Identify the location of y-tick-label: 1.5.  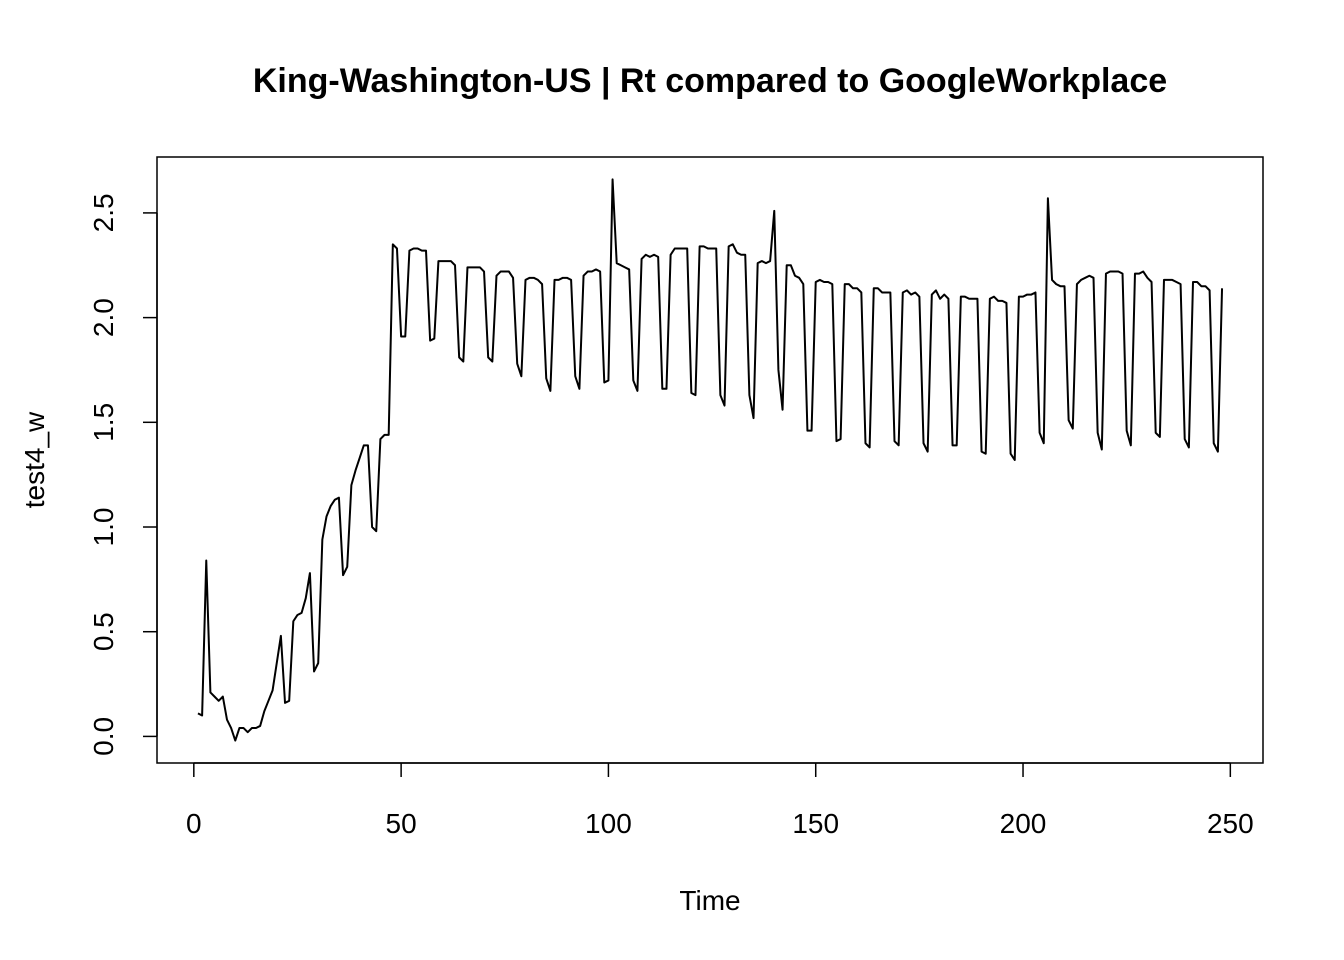
(103, 422).